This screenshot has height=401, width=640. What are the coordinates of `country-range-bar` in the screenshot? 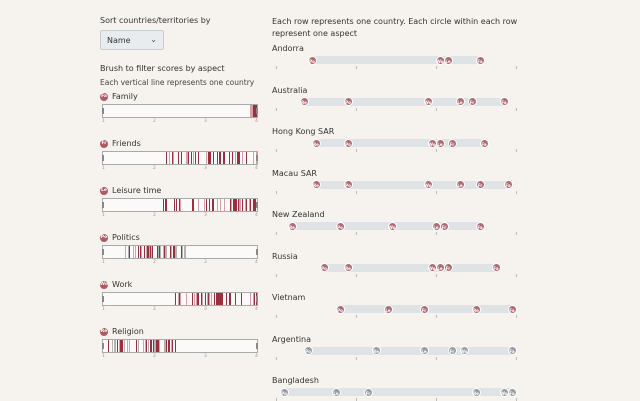 It's located at (410, 267).